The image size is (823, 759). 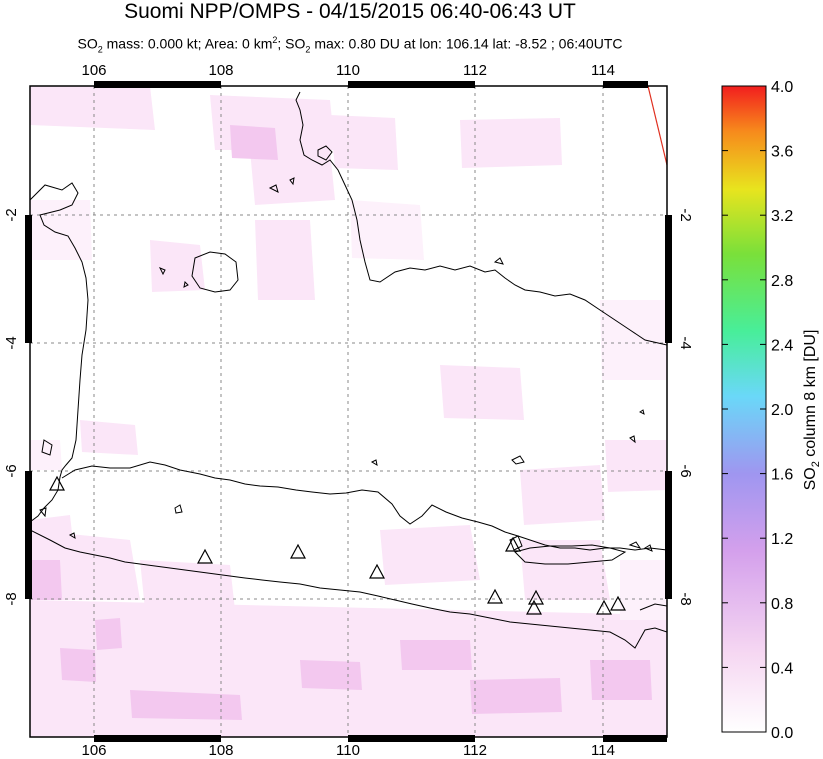 What do you see at coordinates (782, 539) in the screenshot?
I see `colorbar-tick-label: 1.2` at bounding box center [782, 539].